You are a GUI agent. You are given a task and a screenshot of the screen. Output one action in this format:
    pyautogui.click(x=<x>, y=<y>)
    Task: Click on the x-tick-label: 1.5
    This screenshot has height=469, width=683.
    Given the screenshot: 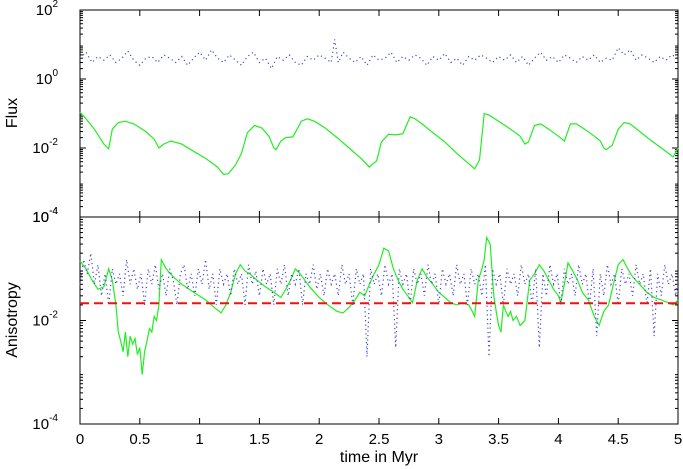 What is the action you would take?
    pyautogui.click(x=259, y=439)
    